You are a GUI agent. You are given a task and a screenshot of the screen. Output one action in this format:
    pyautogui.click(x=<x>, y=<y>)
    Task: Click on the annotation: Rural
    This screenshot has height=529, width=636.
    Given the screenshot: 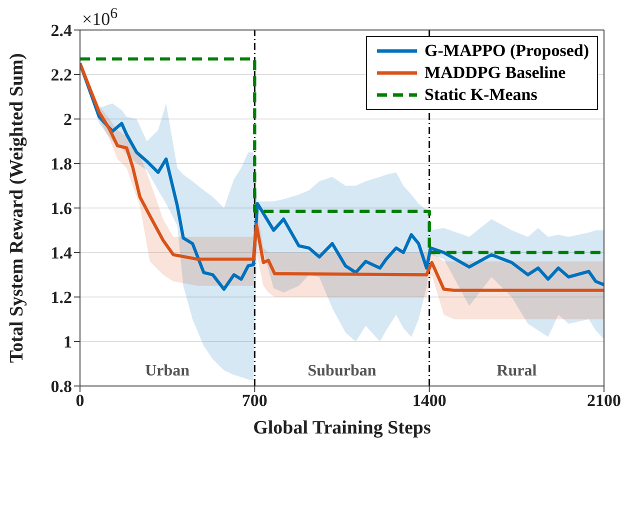 What is the action you would take?
    pyautogui.click(x=517, y=371)
    